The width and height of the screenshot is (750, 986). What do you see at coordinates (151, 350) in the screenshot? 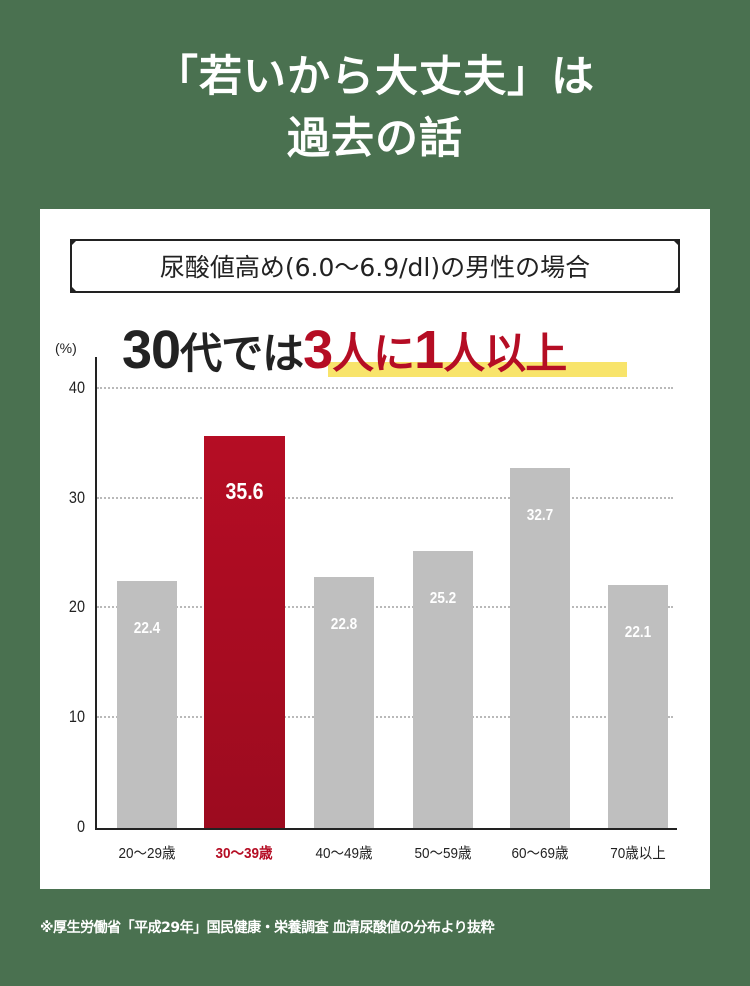
I see `tagline-age: 30` at bounding box center [151, 350].